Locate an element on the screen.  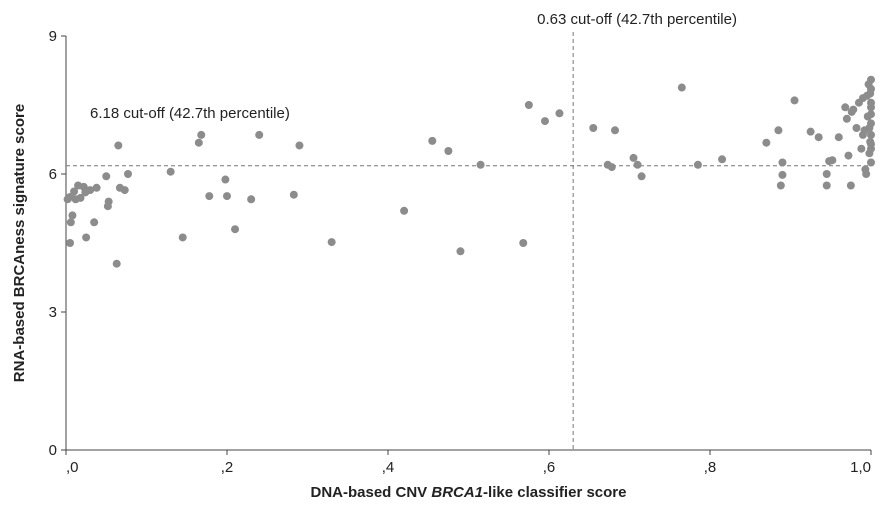
x-tick-label: ,4 is located at coordinates (388, 467).